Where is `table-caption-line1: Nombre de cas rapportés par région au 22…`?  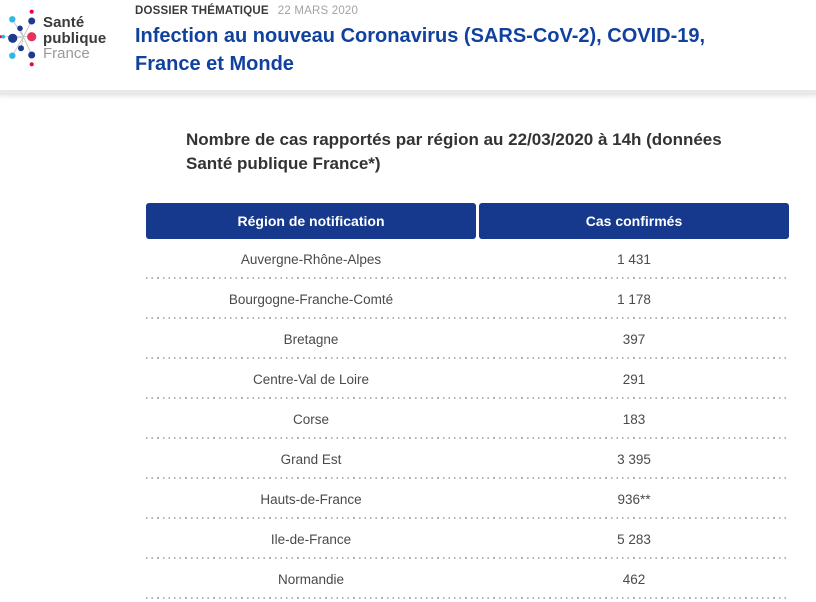 table-caption-line1: Nombre de cas rapportés par région au 22… is located at coordinates (454, 139).